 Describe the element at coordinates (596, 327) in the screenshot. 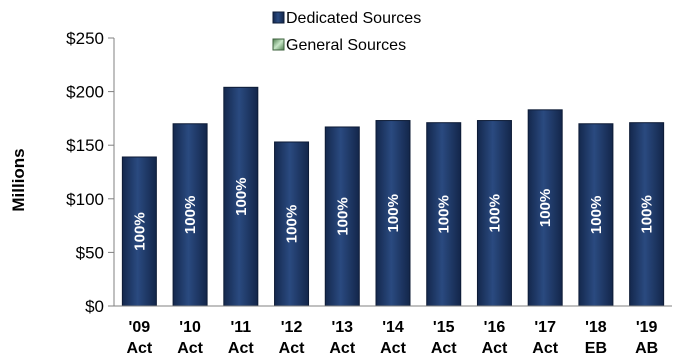

I see `x-tick-label-year: '18` at that location.